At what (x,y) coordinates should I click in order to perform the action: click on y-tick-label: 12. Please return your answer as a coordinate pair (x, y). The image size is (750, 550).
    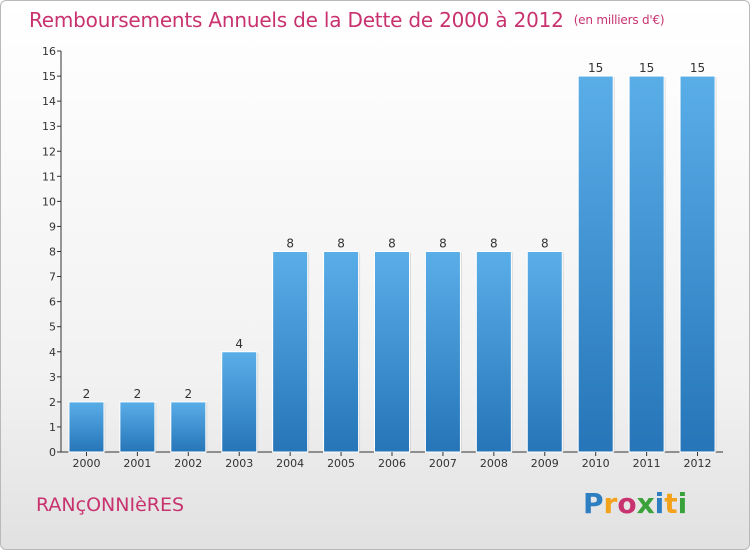
    Looking at the image, I should click on (49, 151).